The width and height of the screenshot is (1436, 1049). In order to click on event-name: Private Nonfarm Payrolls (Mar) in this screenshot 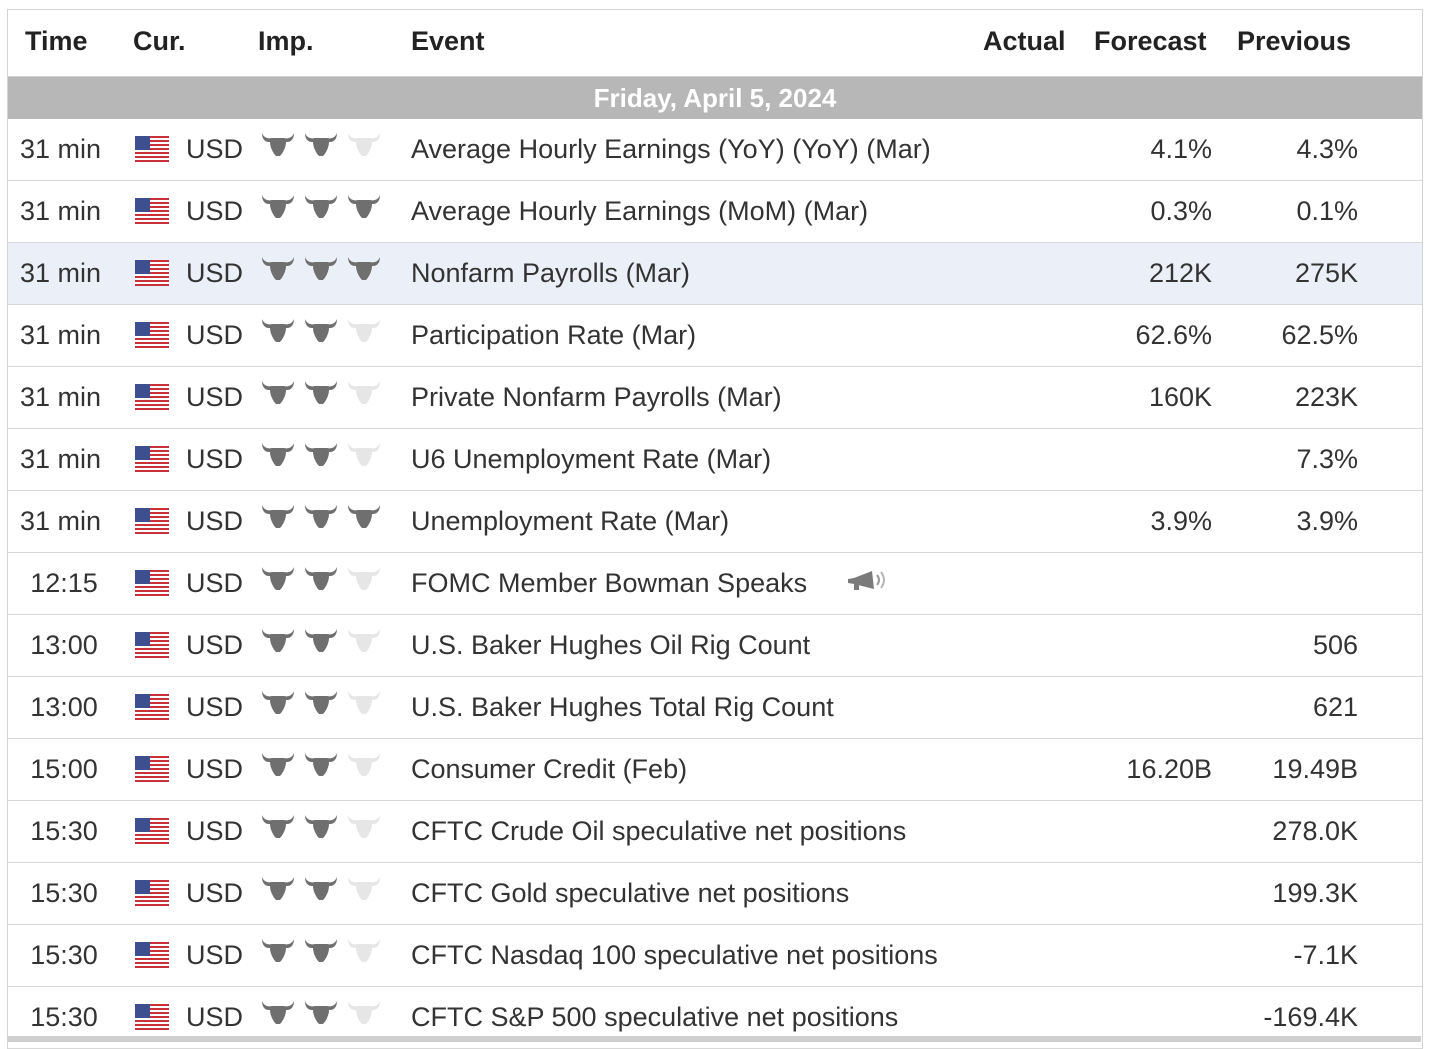, I will do `click(596, 397)`.